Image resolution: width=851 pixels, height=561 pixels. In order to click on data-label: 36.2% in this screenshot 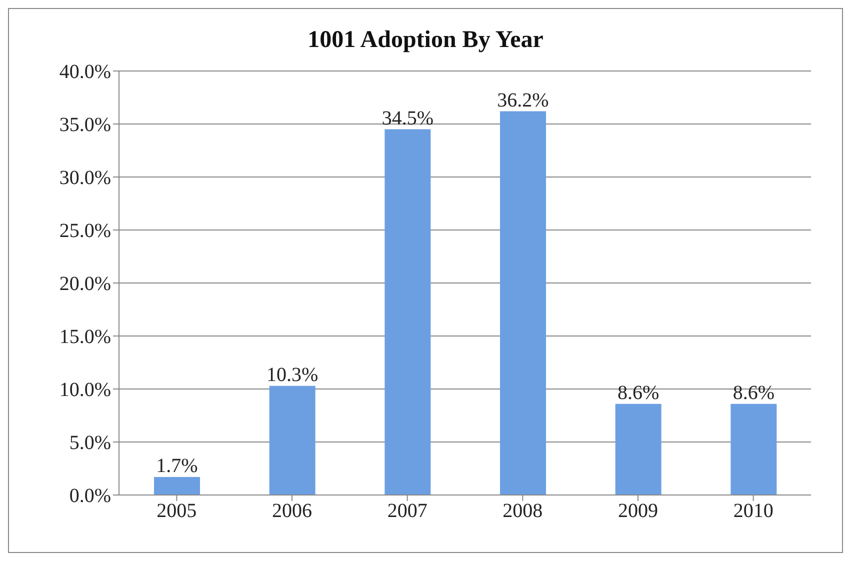, I will do `click(523, 100)`.